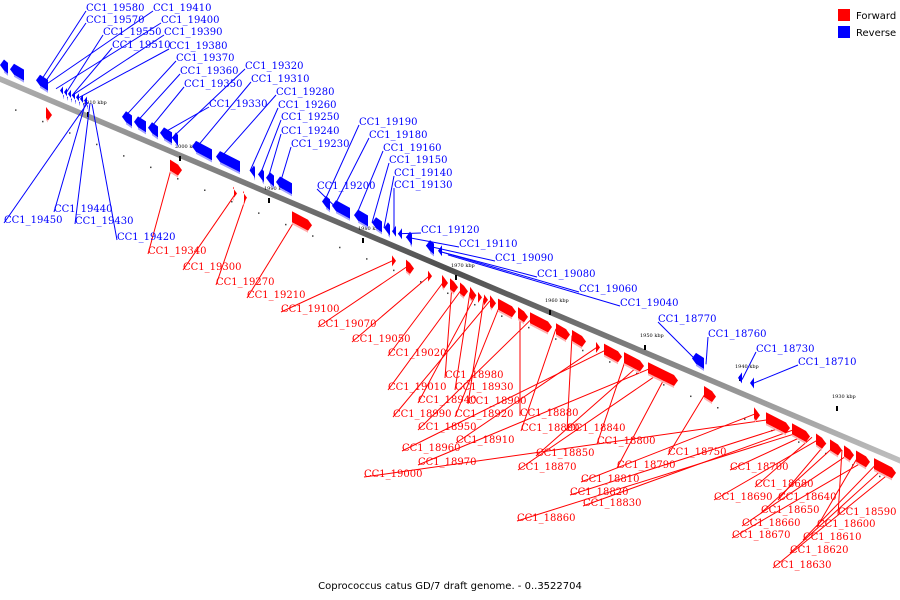  Describe the element at coordinates (827, 362) in the screenshot. I see `gene-label-cc1-18710: CC1_18710` at that location.